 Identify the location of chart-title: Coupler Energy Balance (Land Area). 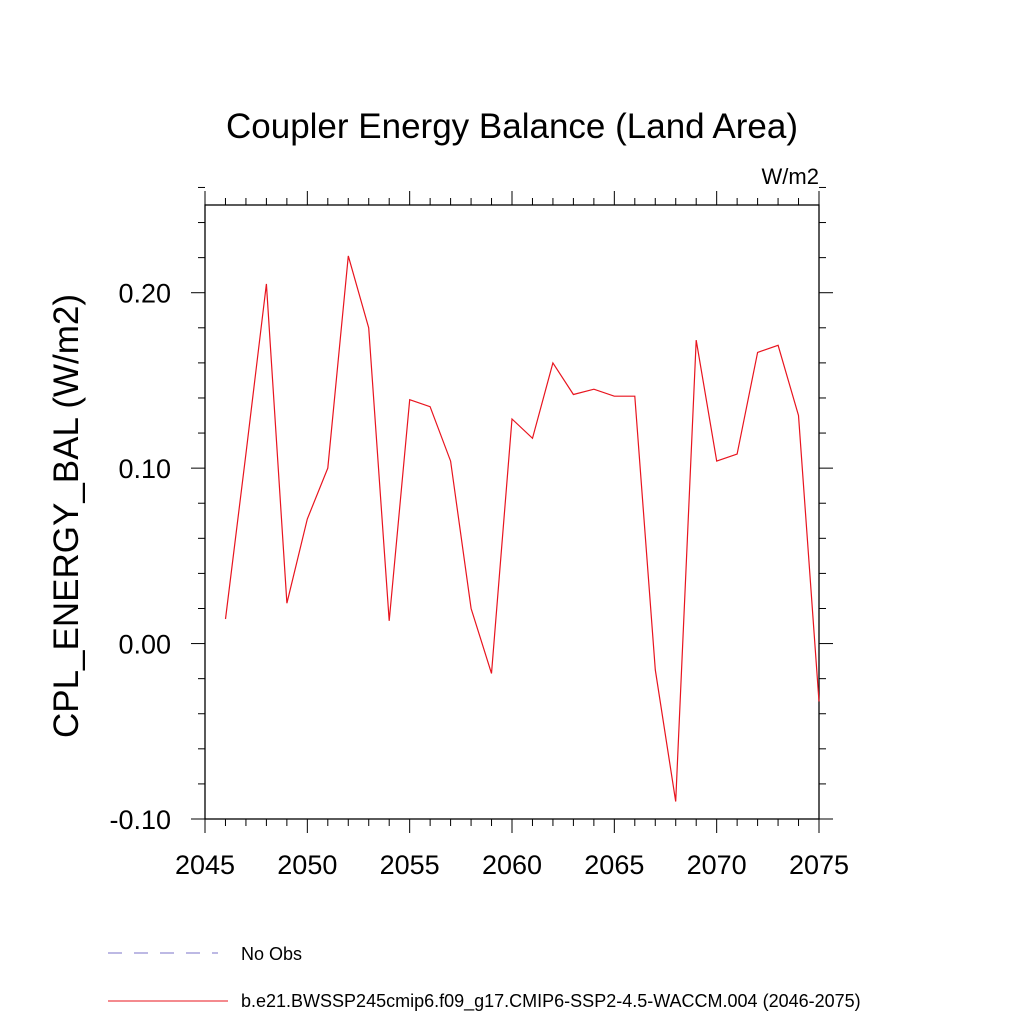
(512, 126).